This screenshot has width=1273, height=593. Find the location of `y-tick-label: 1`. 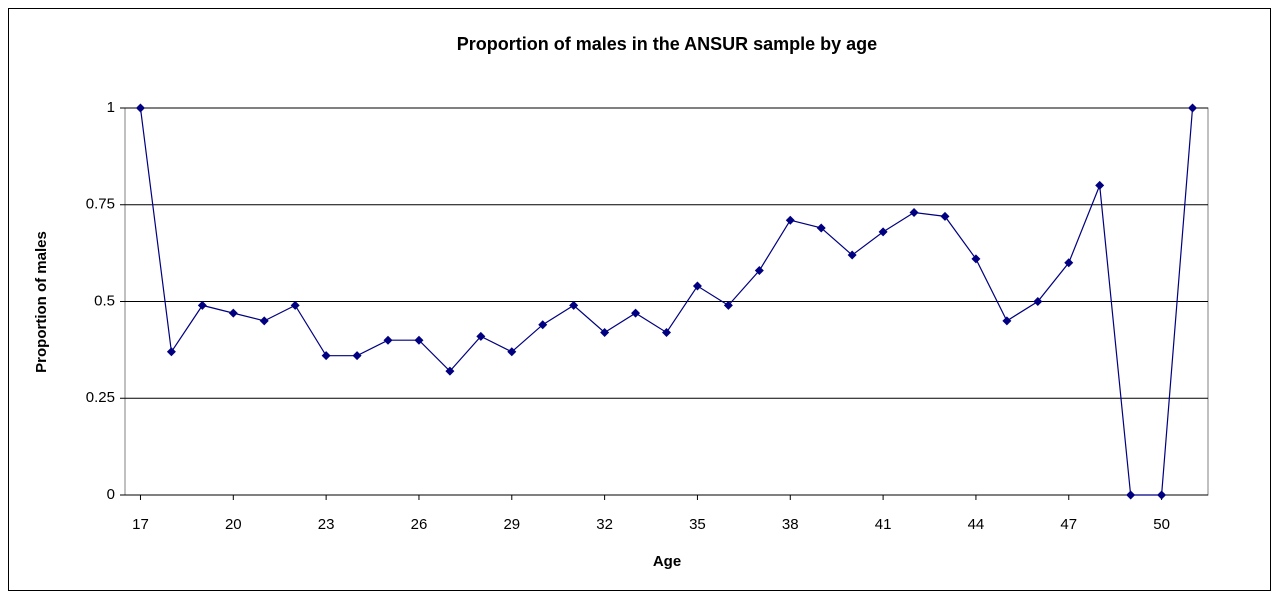

y-tick-label: 1 is located at coordinates (111, 107).